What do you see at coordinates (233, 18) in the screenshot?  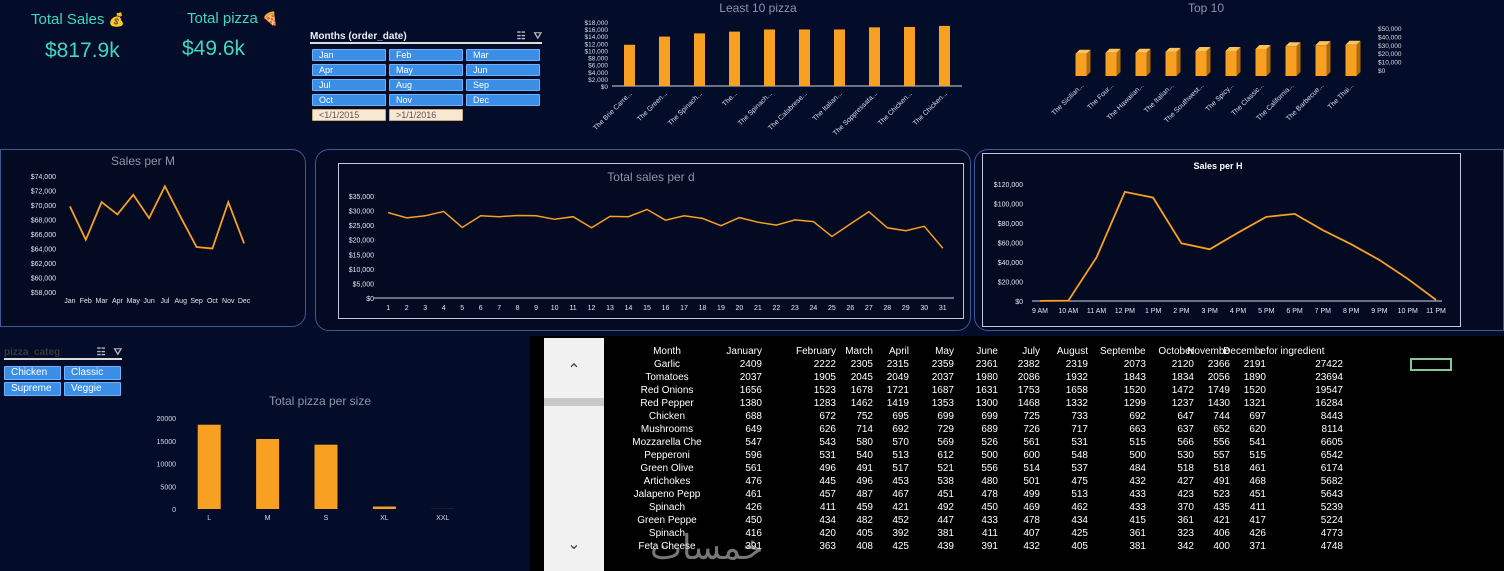 I see `total-pizza-label: Total pizza 🍕` at bounding box center [233, 18].